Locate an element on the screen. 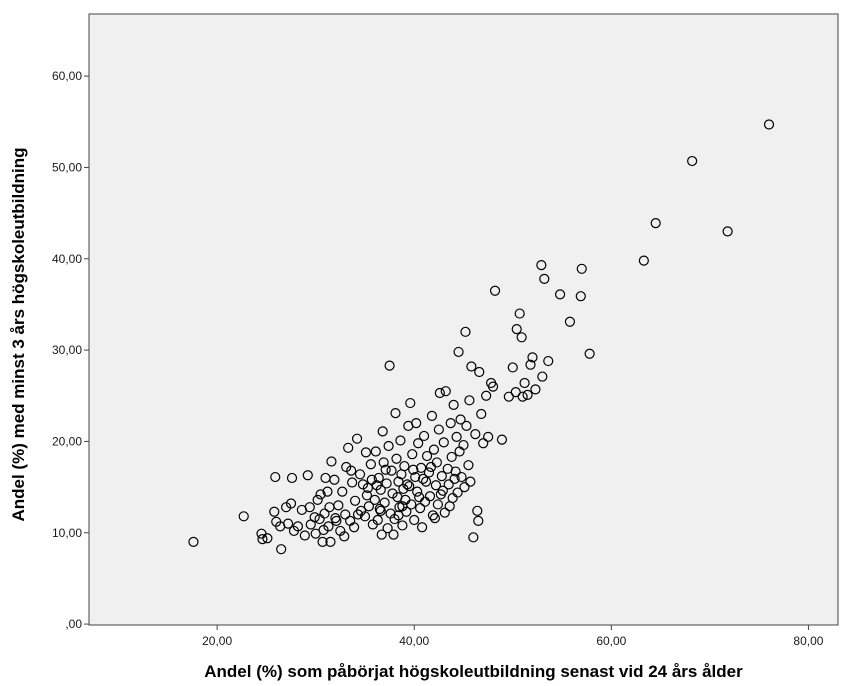 The height and width of the screenshot is (686, 842). y-axis-ticks: ,00 10,00 20,00 30,00 40,00 50,00 60,00 is located at coordinates (70, 350).